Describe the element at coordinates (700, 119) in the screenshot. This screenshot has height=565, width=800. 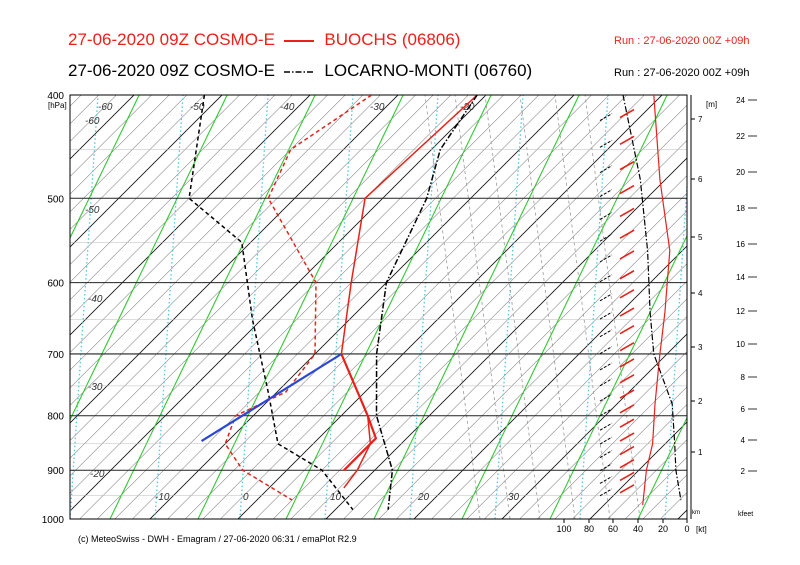
I see `height-m-tick-label: 7` at that location.